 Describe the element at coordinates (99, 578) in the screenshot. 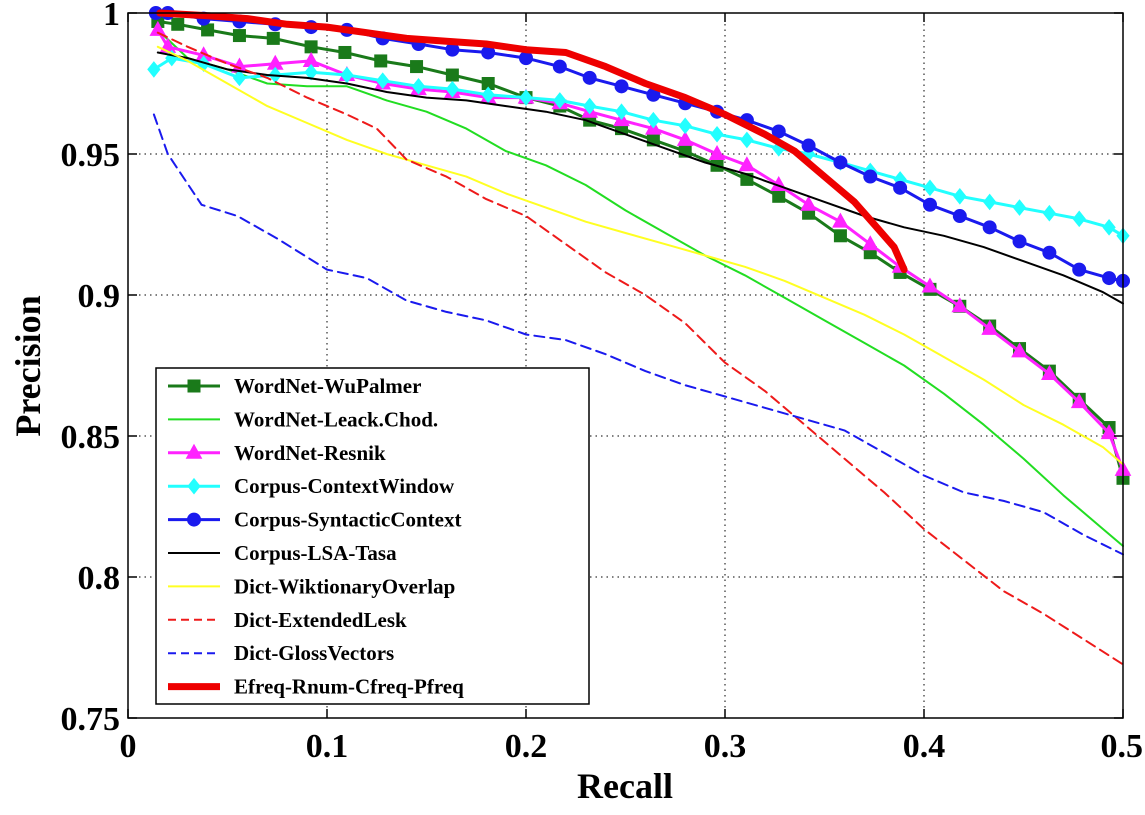

I see `y-tick-label: 0.8` at that location.